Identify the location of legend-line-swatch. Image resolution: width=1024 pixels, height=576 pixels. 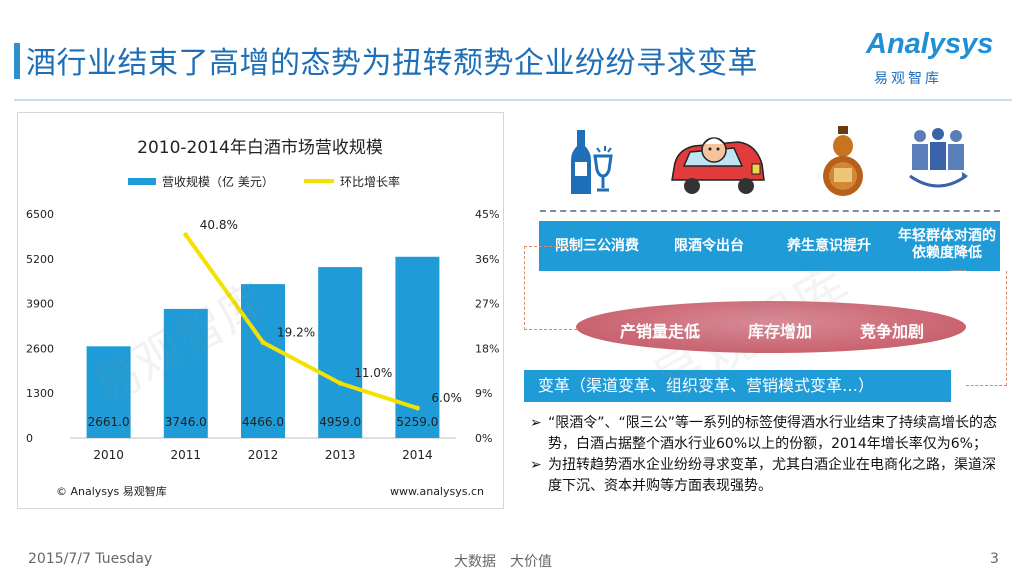
(319, 181).